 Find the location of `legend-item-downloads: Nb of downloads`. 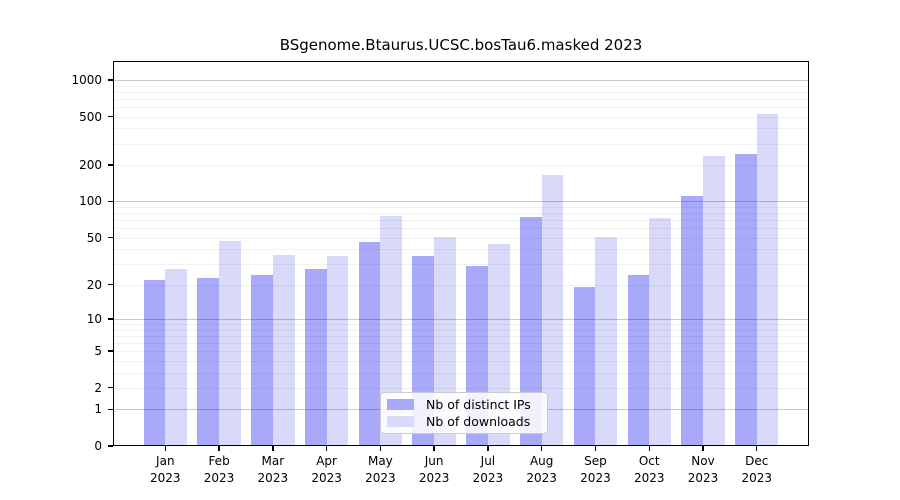

legend-item-downloads: Nb of downloads is located at coordinates (464, 421).